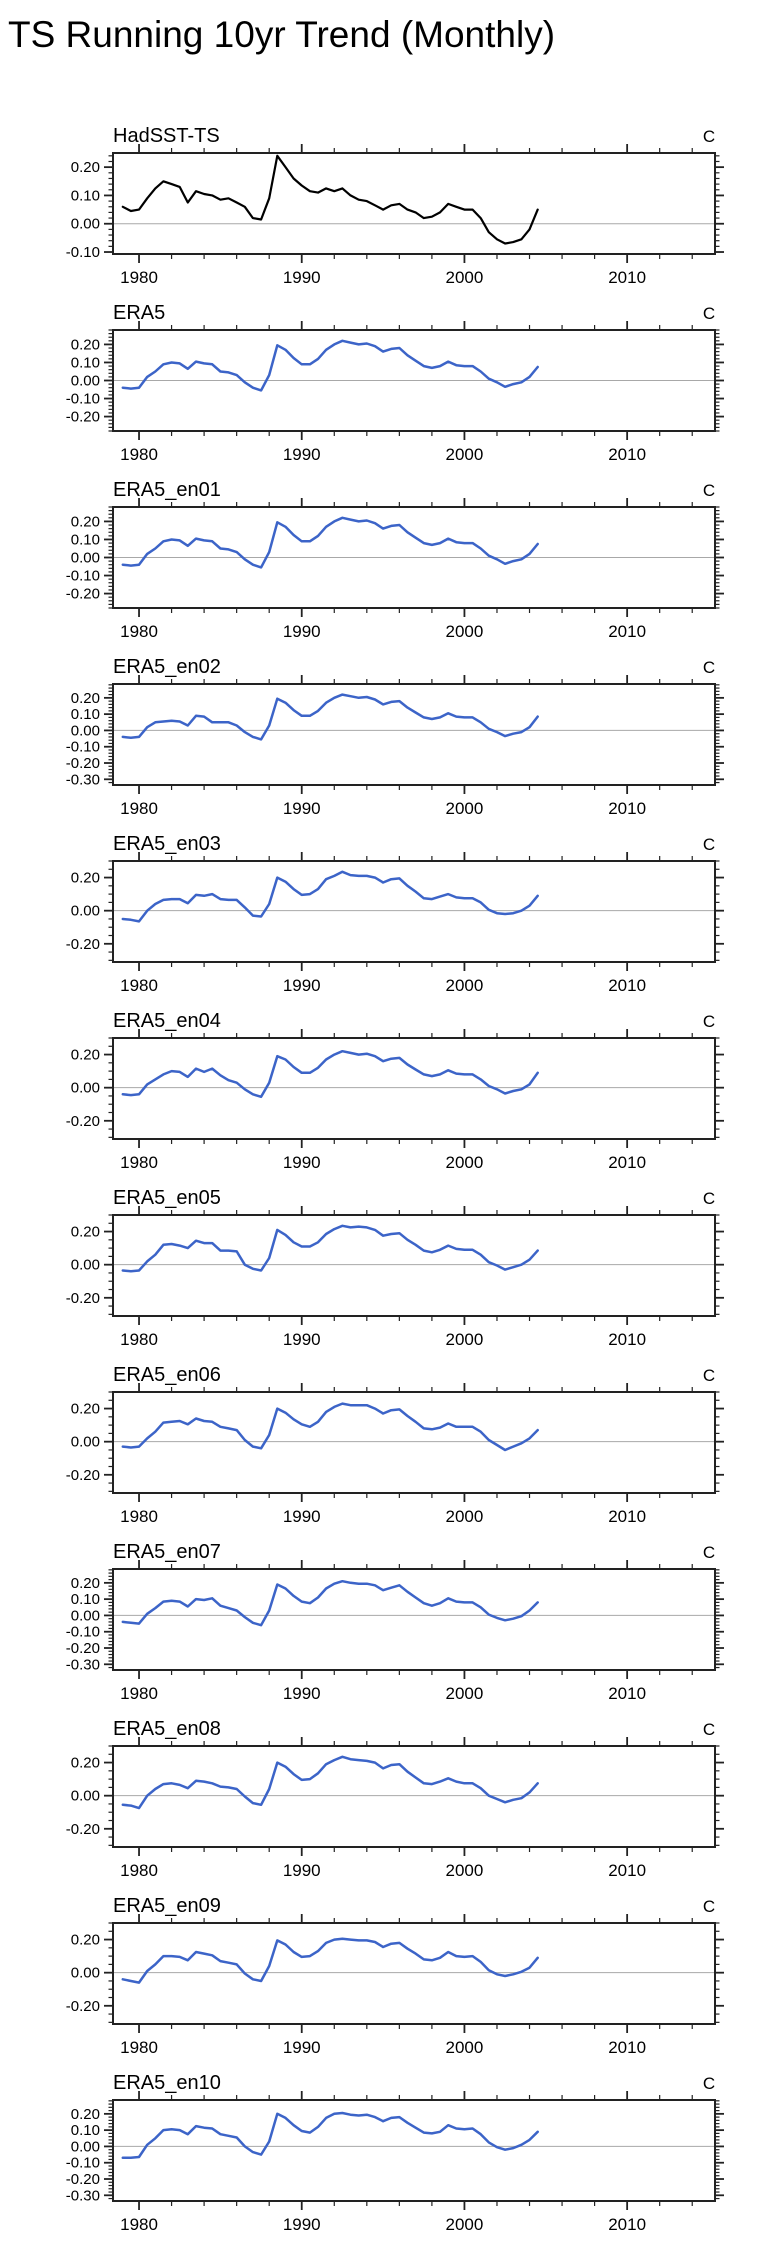 The width and height of the screenshot is (760, 2266). What do you see at coordinates (167, 1198) in the screenshot?
I see `panel-title: ERA5_en05` at bounding box center [167, 1198].